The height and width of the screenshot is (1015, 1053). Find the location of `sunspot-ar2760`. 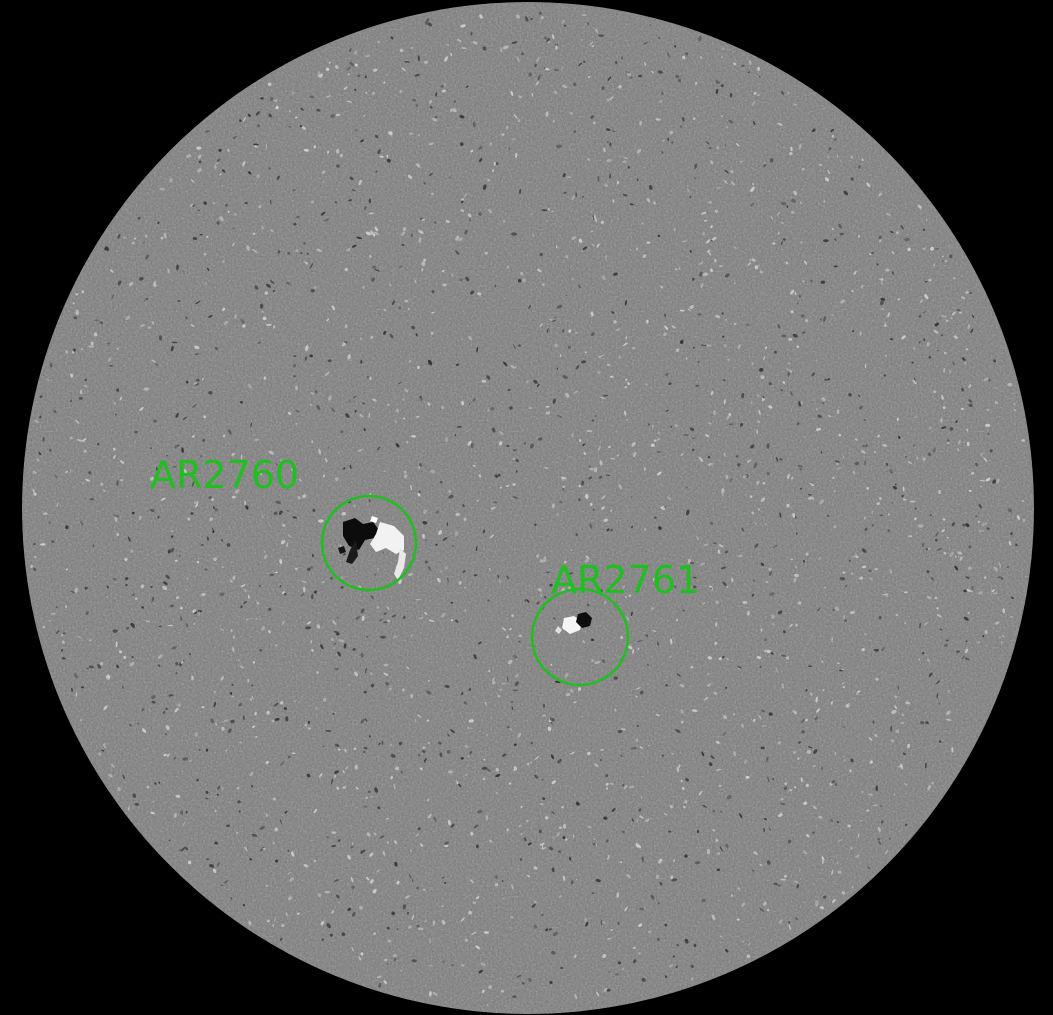

sunspot-ar2760 is located at coordinates (372, 548).